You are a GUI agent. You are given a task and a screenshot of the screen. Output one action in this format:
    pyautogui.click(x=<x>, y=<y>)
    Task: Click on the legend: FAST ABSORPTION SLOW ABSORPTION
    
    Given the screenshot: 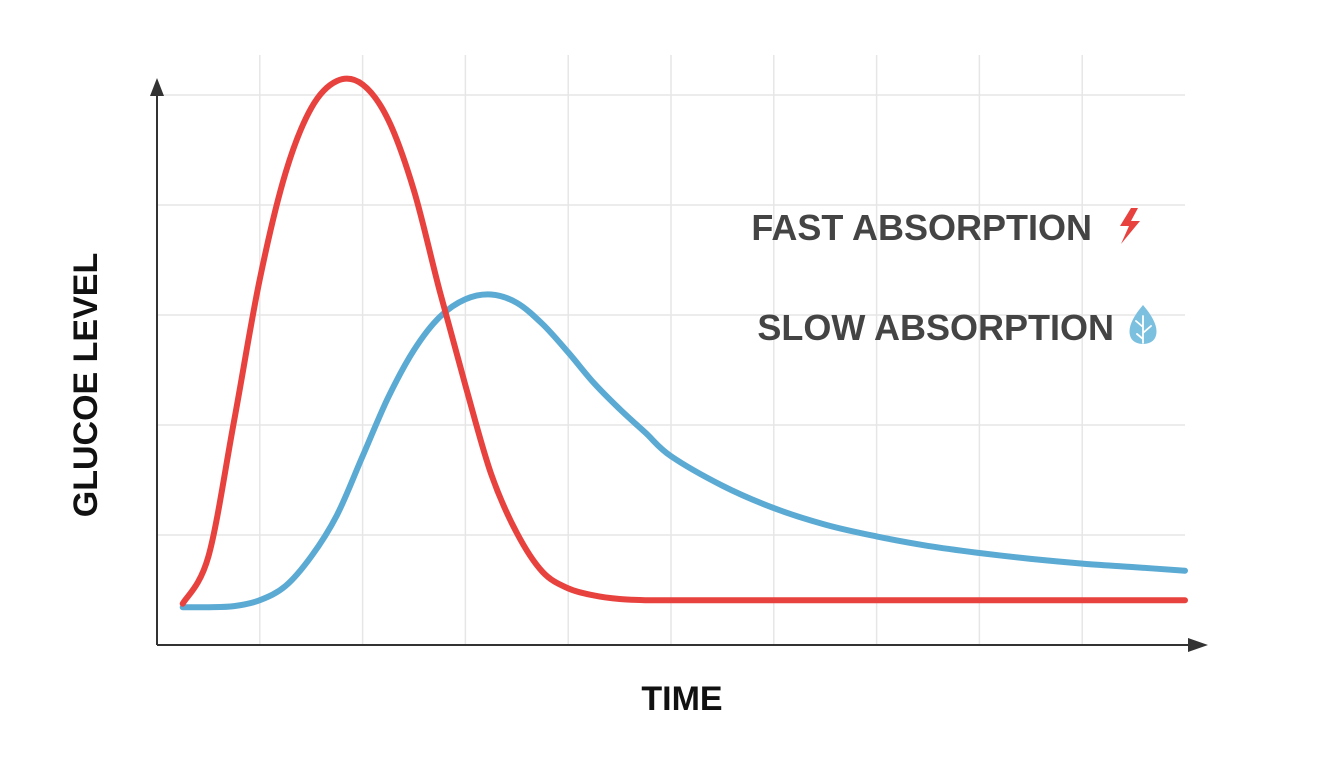 What is the action you would take?
    pyautogui.click(x=954, y=277)
    